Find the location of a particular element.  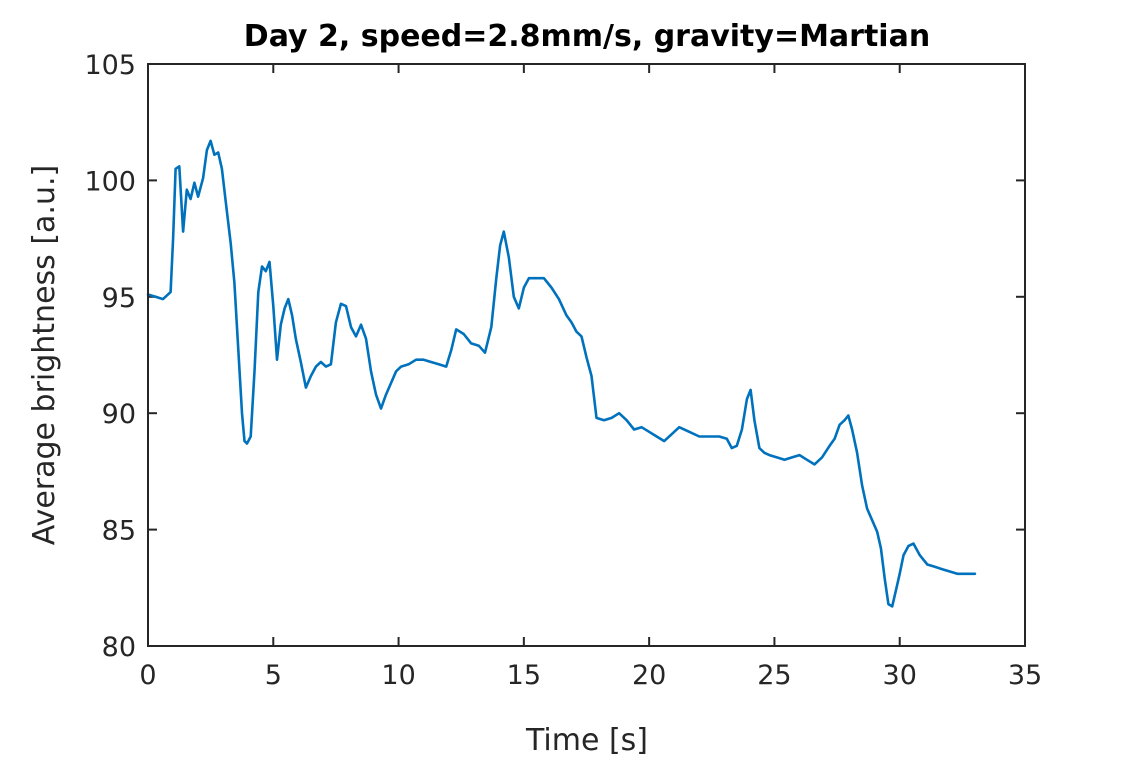

y-tick-label: 100 is located at coordinates (110, 181).